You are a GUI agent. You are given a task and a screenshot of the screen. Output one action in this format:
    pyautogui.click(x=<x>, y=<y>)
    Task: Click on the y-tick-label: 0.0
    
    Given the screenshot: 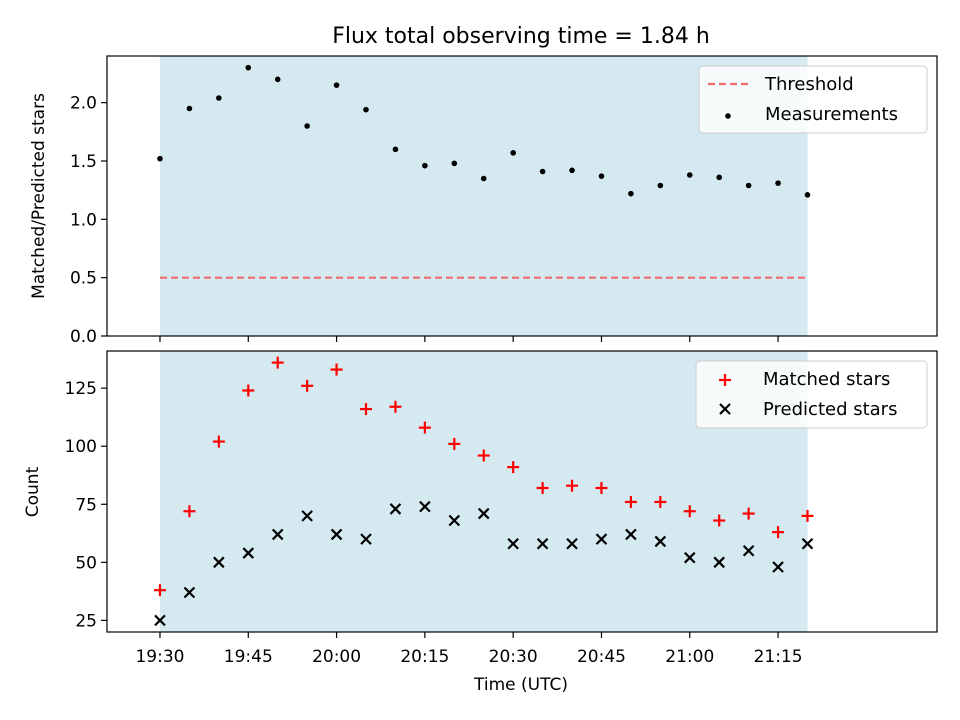 What is the action you would take?
    pyautogui.click(x=83, y=337)
    